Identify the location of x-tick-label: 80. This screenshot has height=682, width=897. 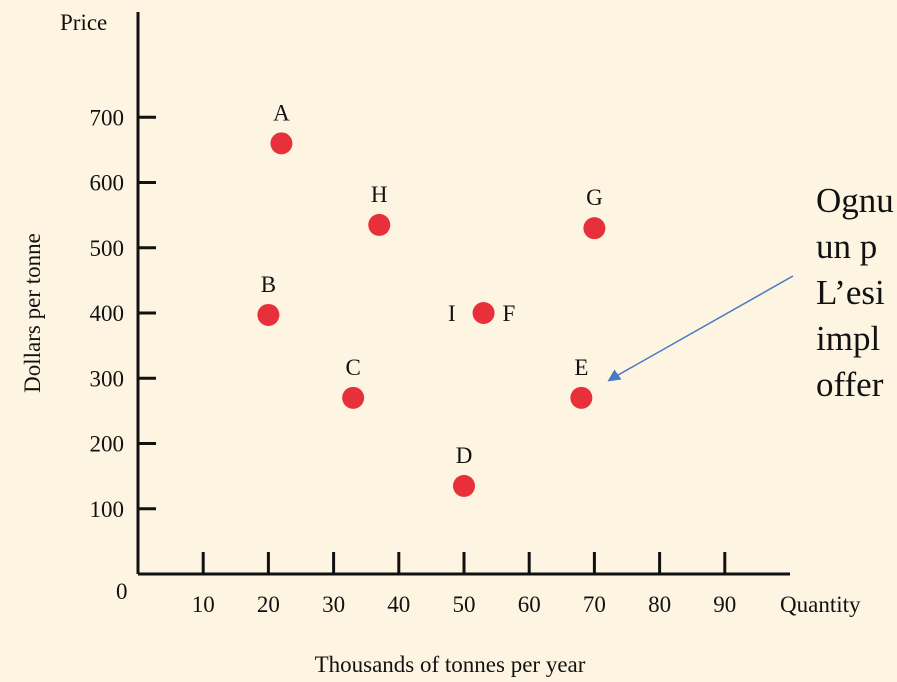
(659, 604).